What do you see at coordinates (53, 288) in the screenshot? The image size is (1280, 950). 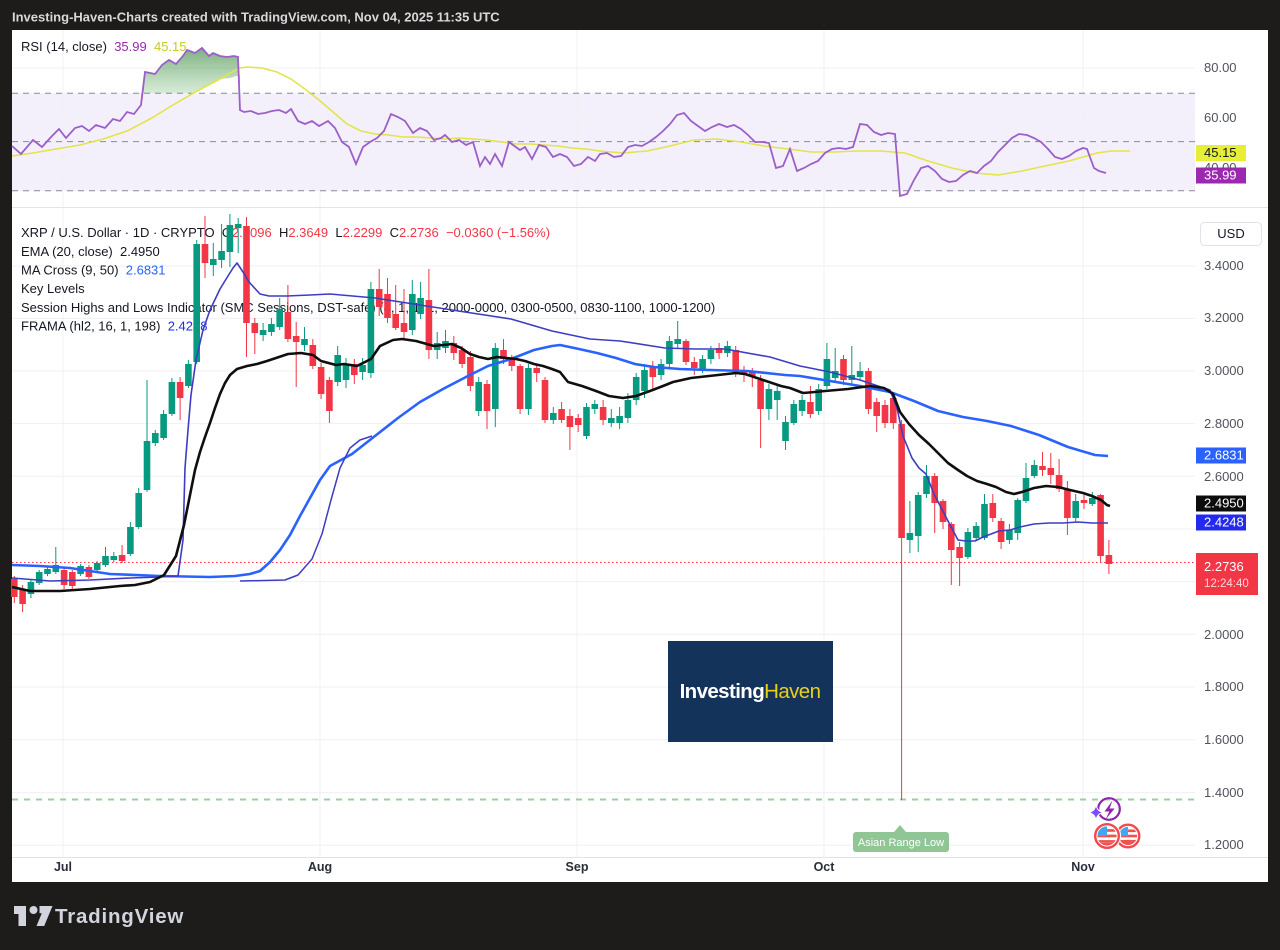 I see `svg-text: Key Levels` at bounding box center [53, 288].